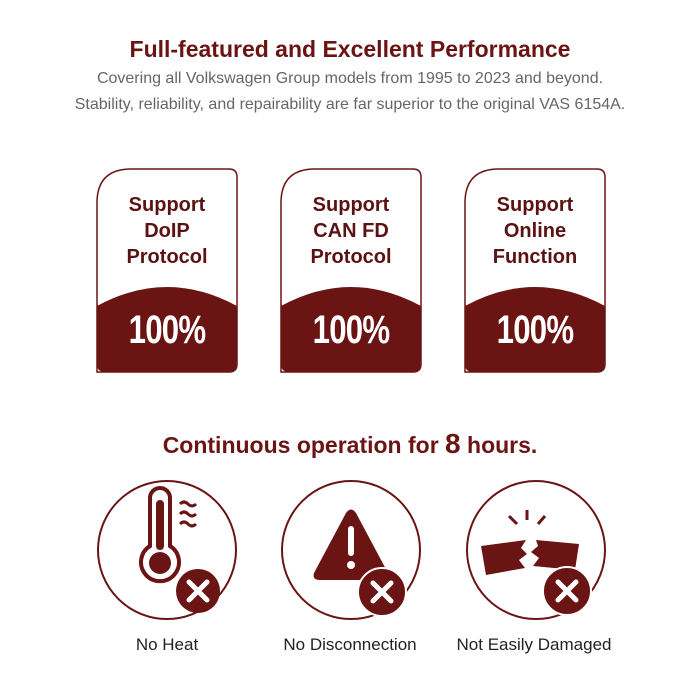 The width and height of the screenshot is (700, 700). What do you see at coordinates (534, 644) in the screenshot?
I see `feature-label-not-easily-damaged: Not Easily Damaged` at bounding box center [534, 644].